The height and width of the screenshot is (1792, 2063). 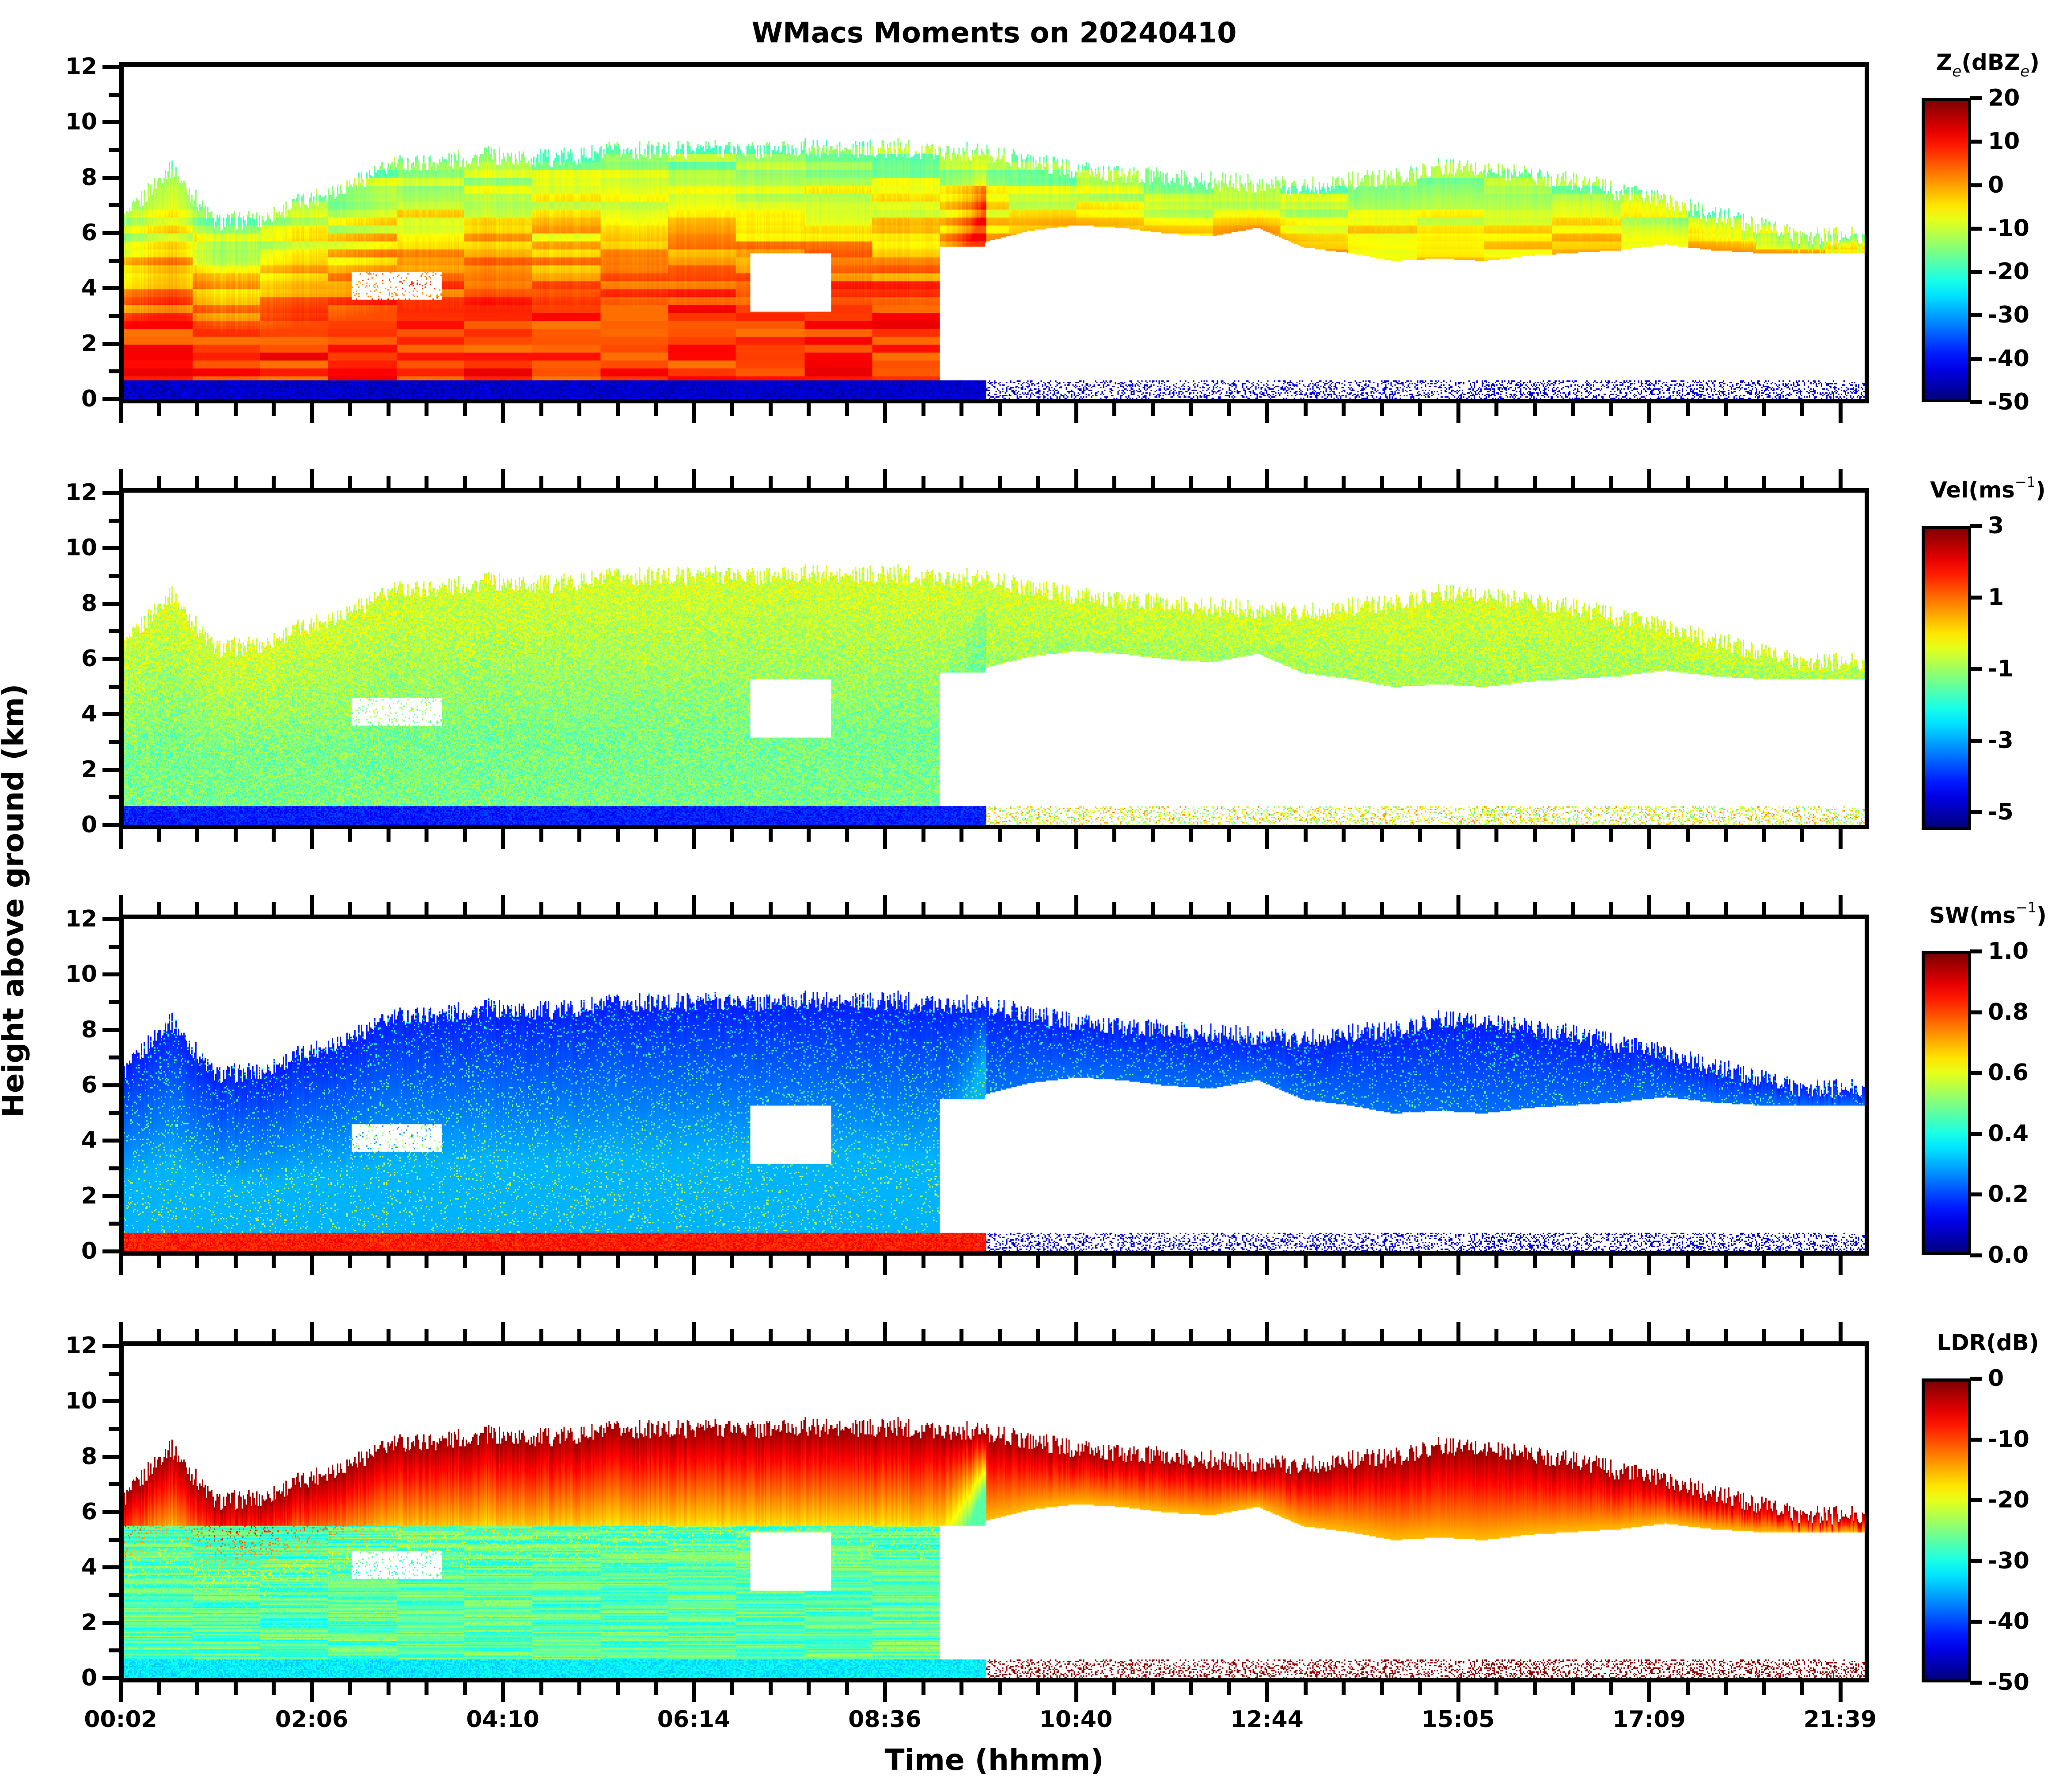 What do you see at coordinates (2008, 1072) in the screenshot?
I see `colorbar-tick-label: 0.6` at bounding box center [2008, 1072].